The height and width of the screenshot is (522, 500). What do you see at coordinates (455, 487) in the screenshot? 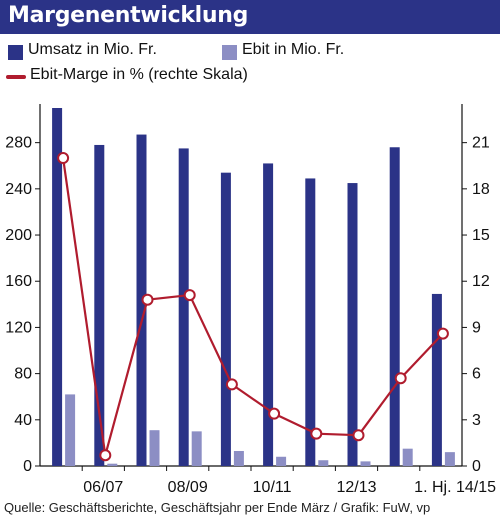
I see `x-tick-label: 1. Hj. 14/15` at bounding box center [455, 487].